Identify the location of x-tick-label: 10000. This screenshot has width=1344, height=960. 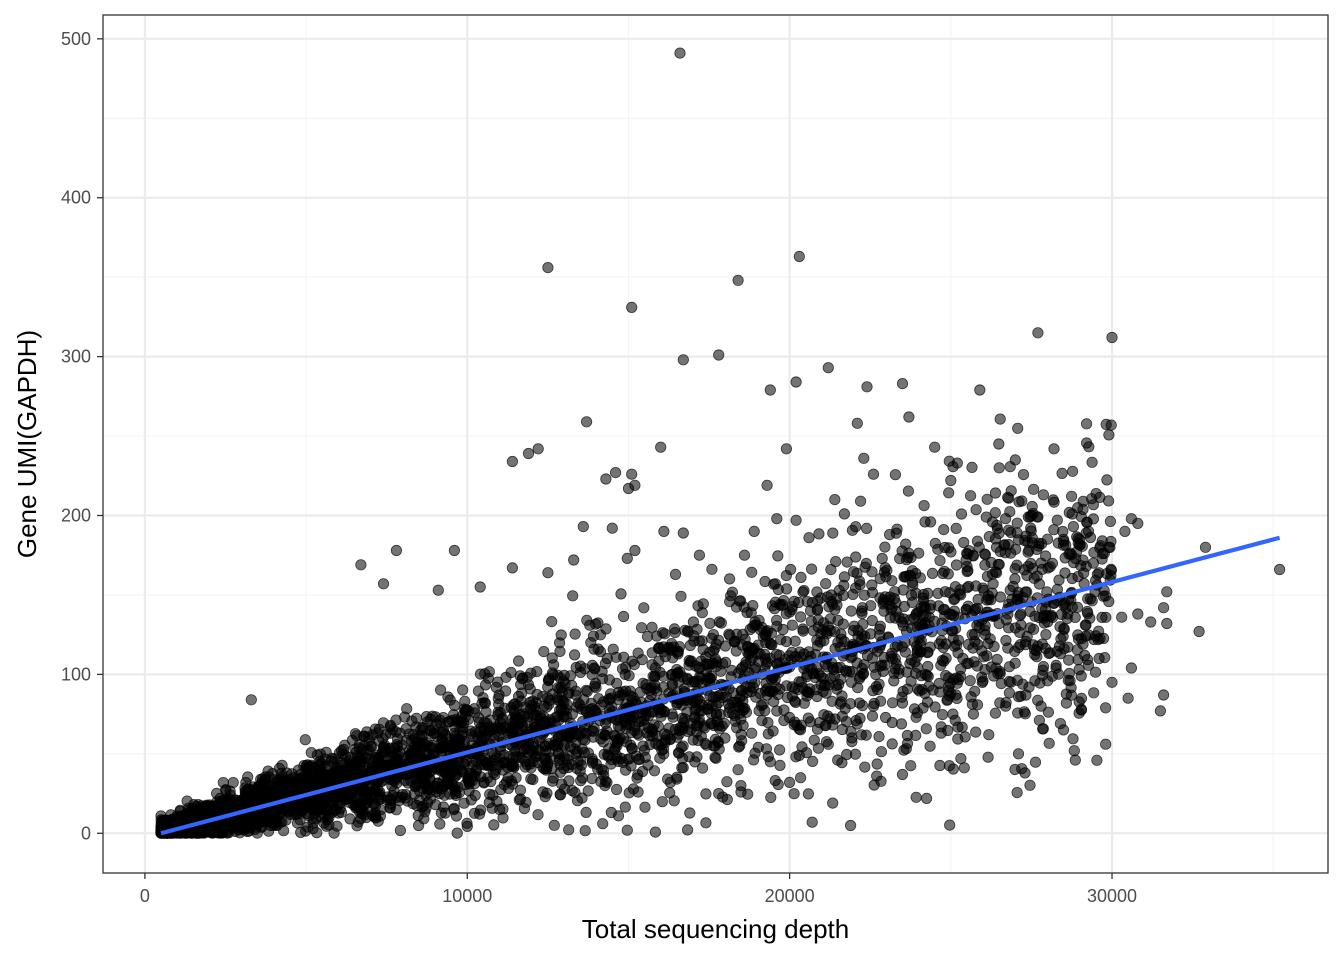
(467, 896).